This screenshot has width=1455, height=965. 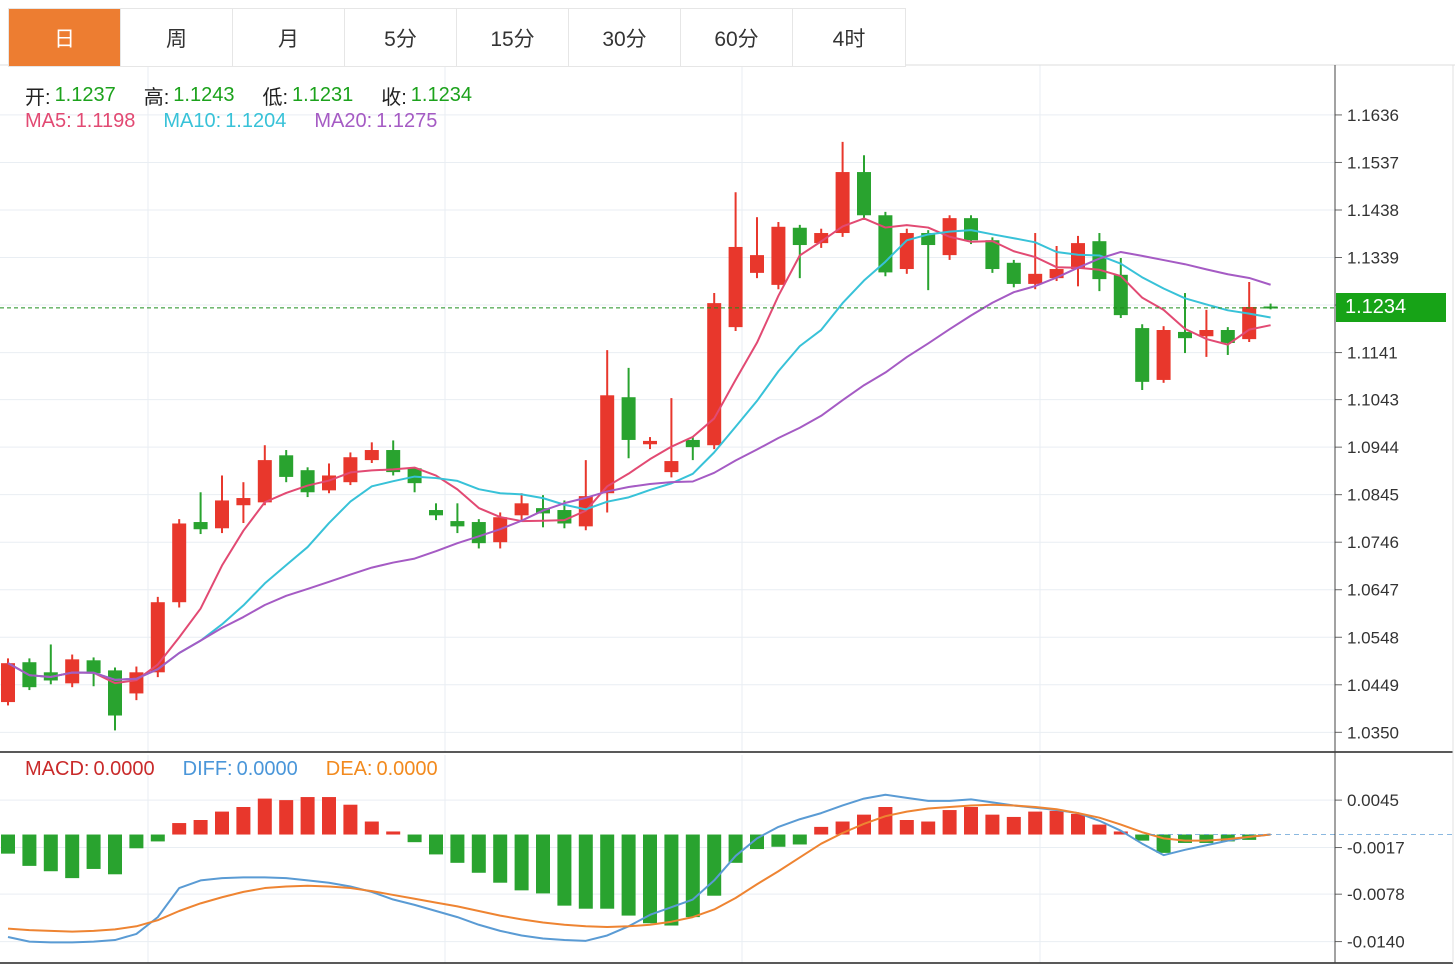 I want to click on tab-60min: 60分, so click(x=737, y=37).